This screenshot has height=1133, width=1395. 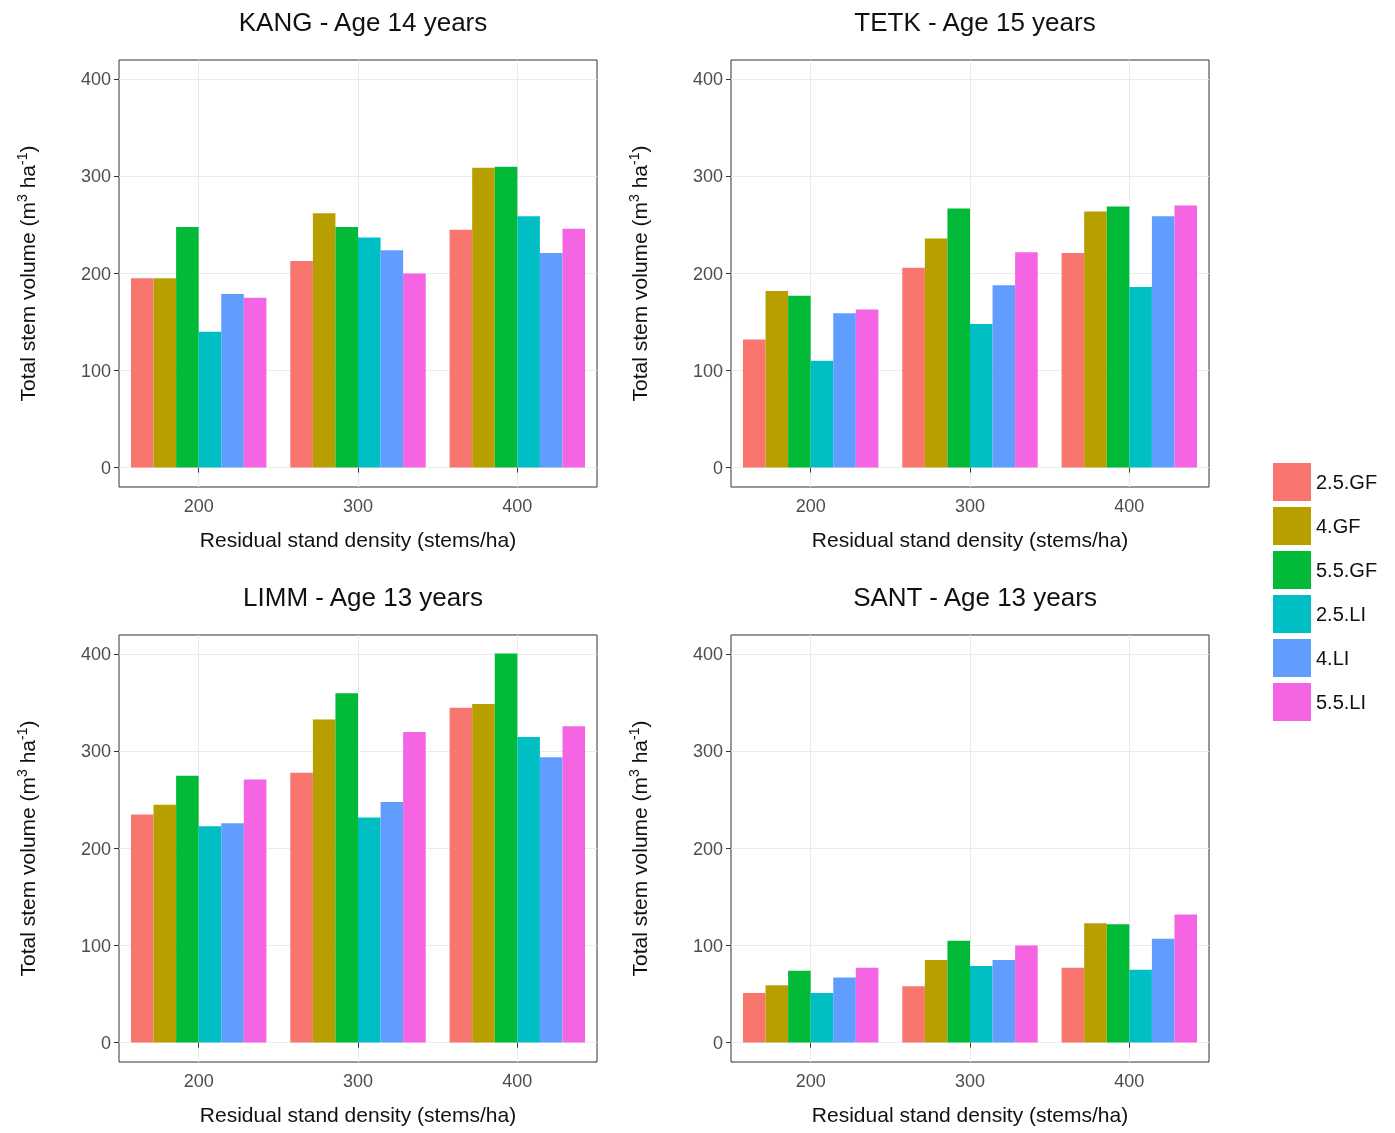 I want to click on legend-label: 2.5.GF, so click(x=1347, y=482).